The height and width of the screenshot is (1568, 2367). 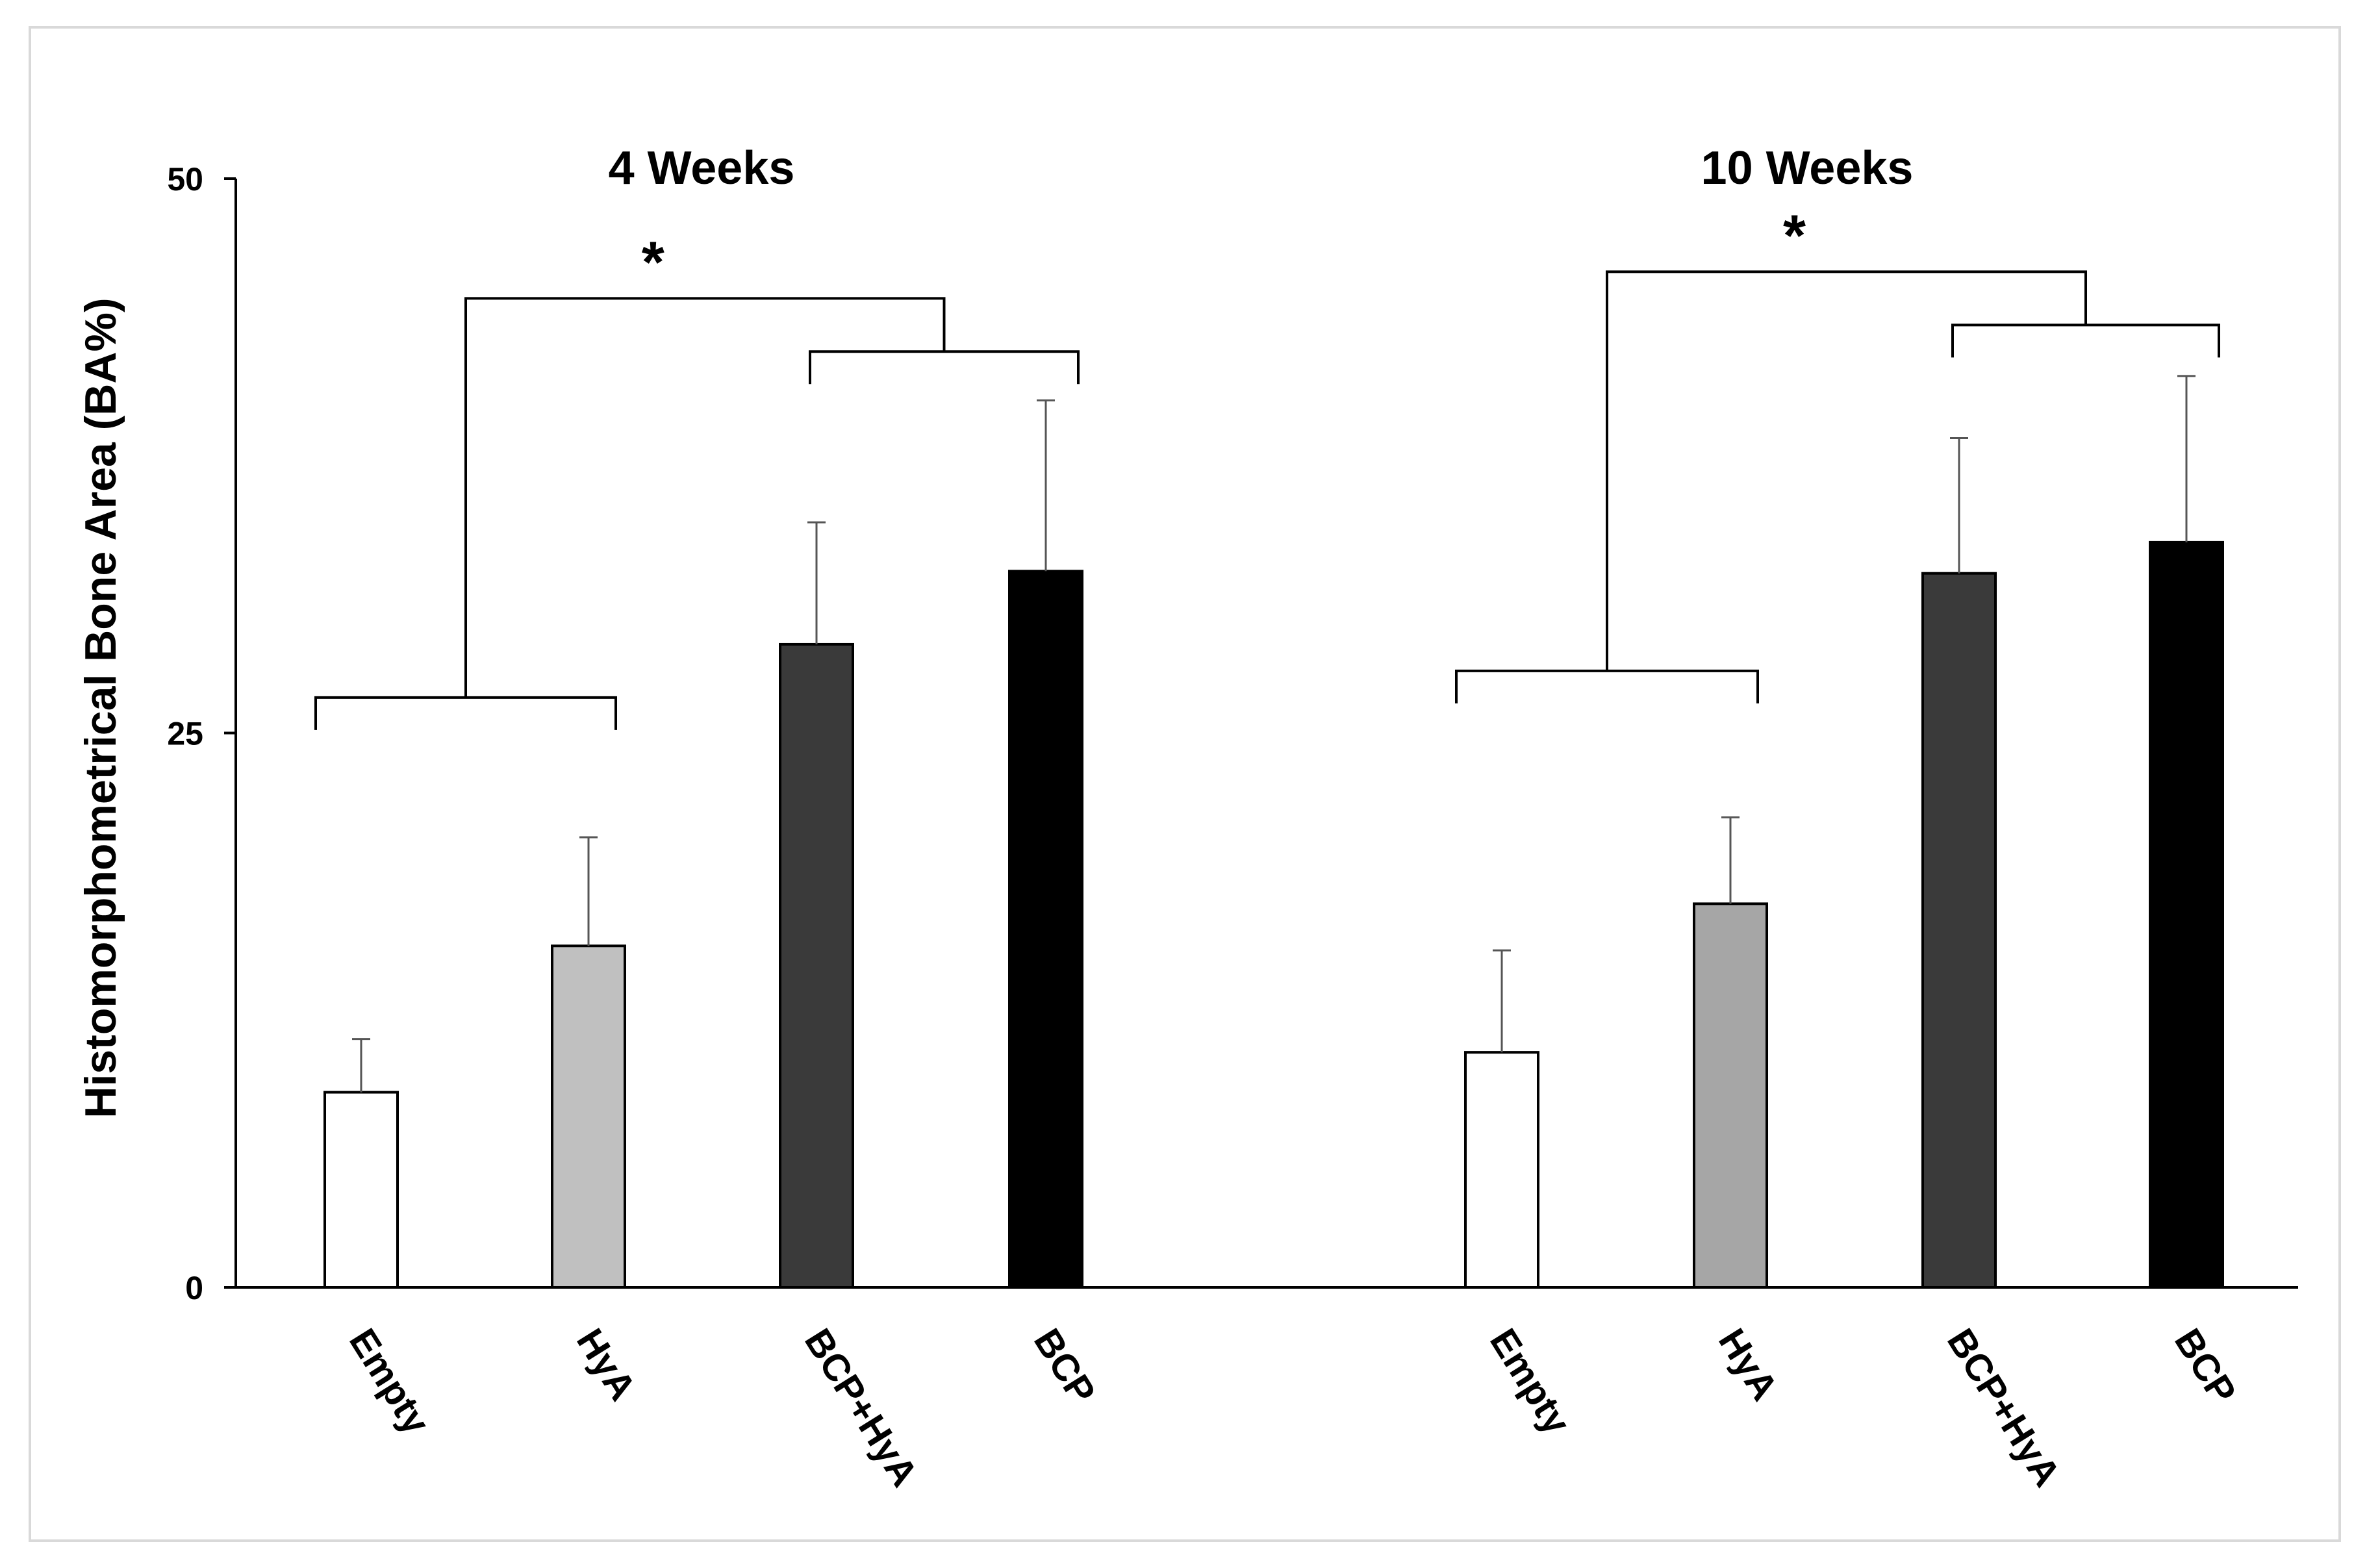 What do you see at coordinates (194, 1288) in the screenshot?
I see `y-tick-label: 0` at bounding box center [194, 1288].